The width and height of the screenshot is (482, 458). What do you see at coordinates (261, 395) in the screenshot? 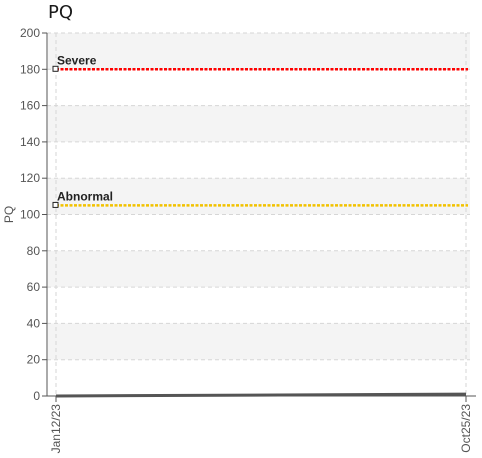
I see `series-line` at bounding box center [261, 395].